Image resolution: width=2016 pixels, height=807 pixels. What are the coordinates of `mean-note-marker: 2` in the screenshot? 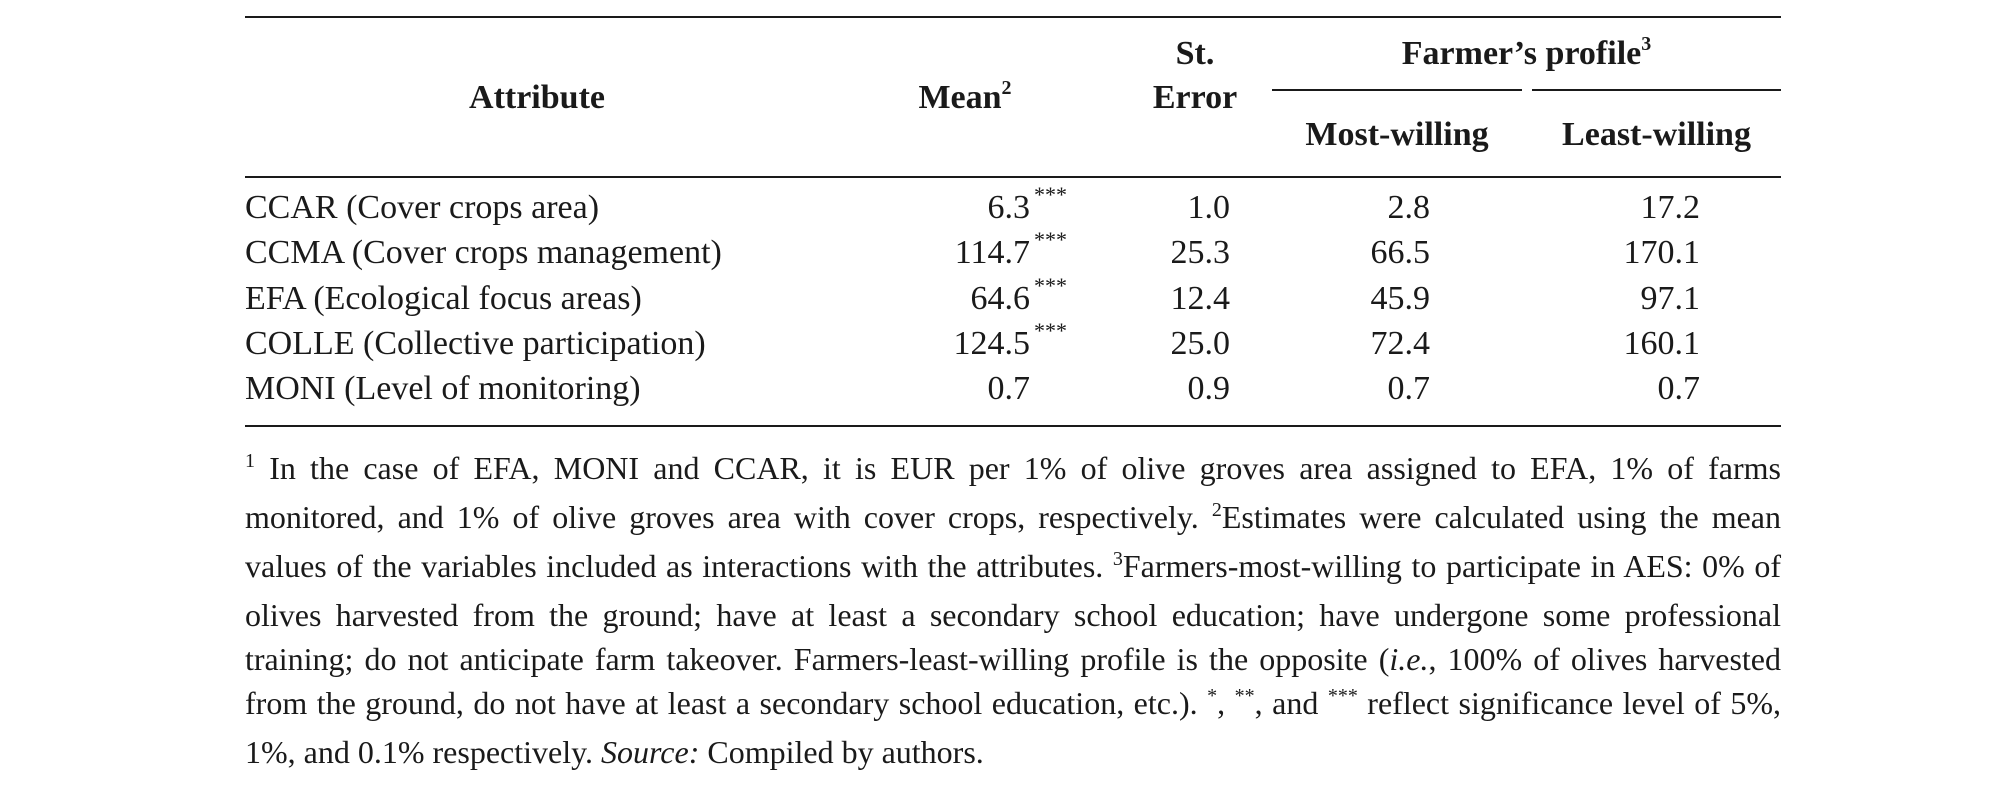 It's located at (1006, 88).